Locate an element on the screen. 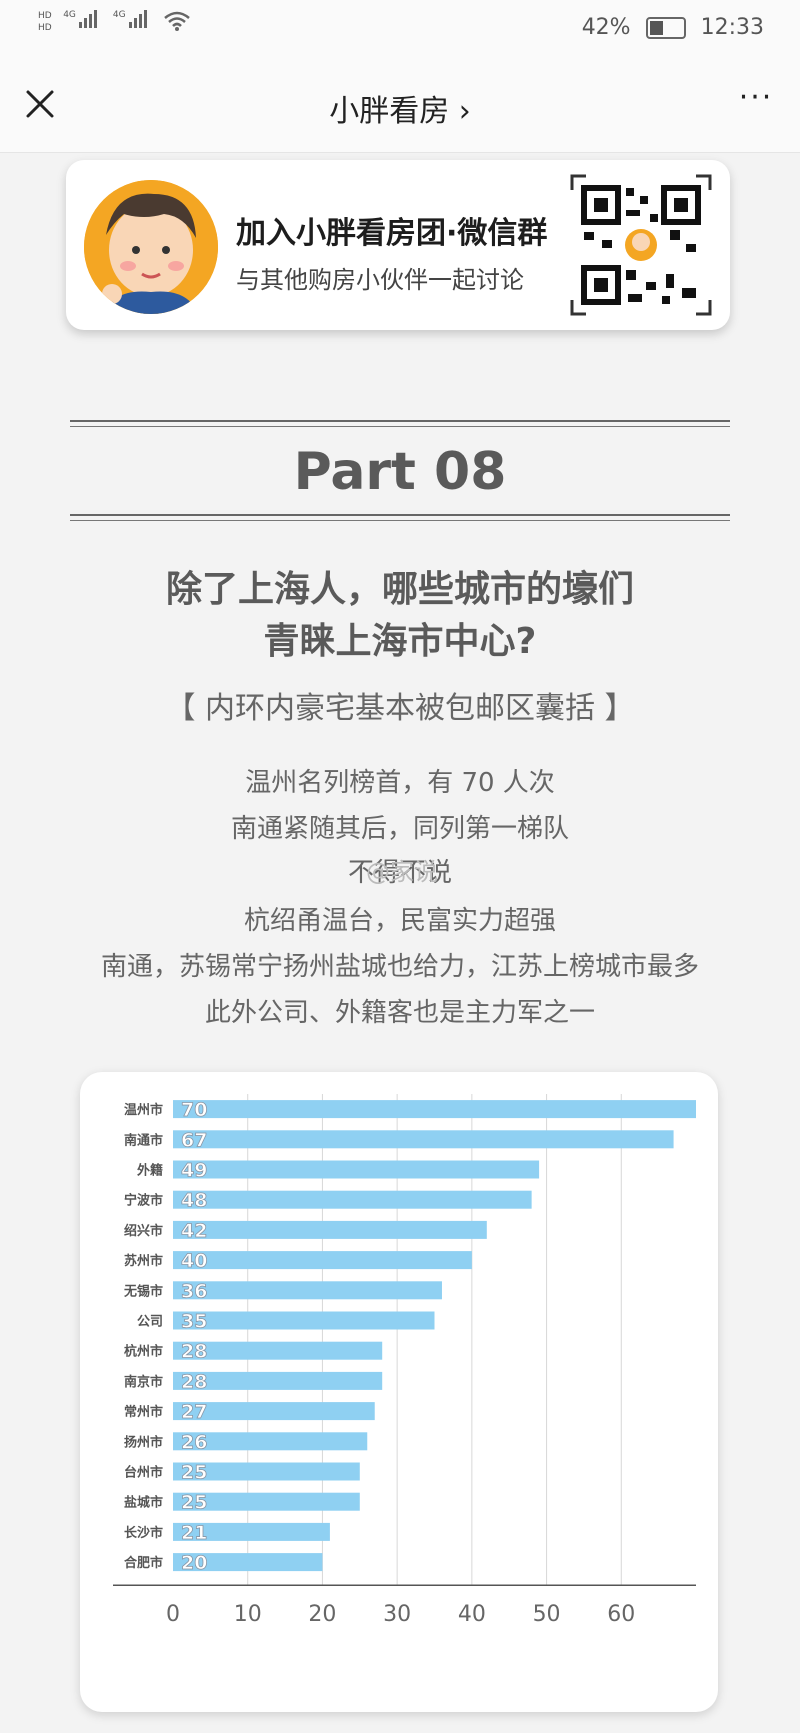  close-icon is located at coordinates (40, 104).